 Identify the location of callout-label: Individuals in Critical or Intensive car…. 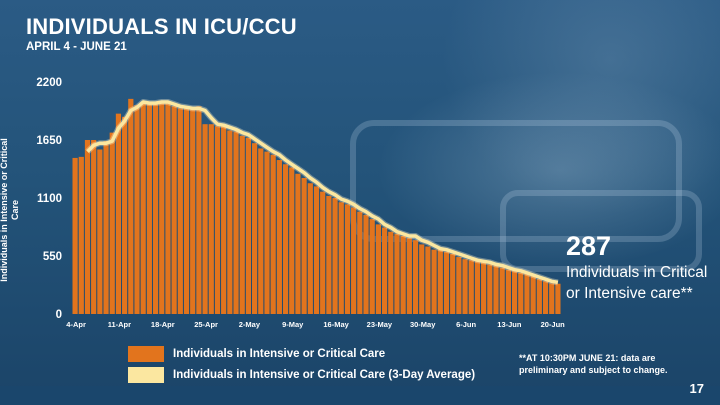
(637, 283).